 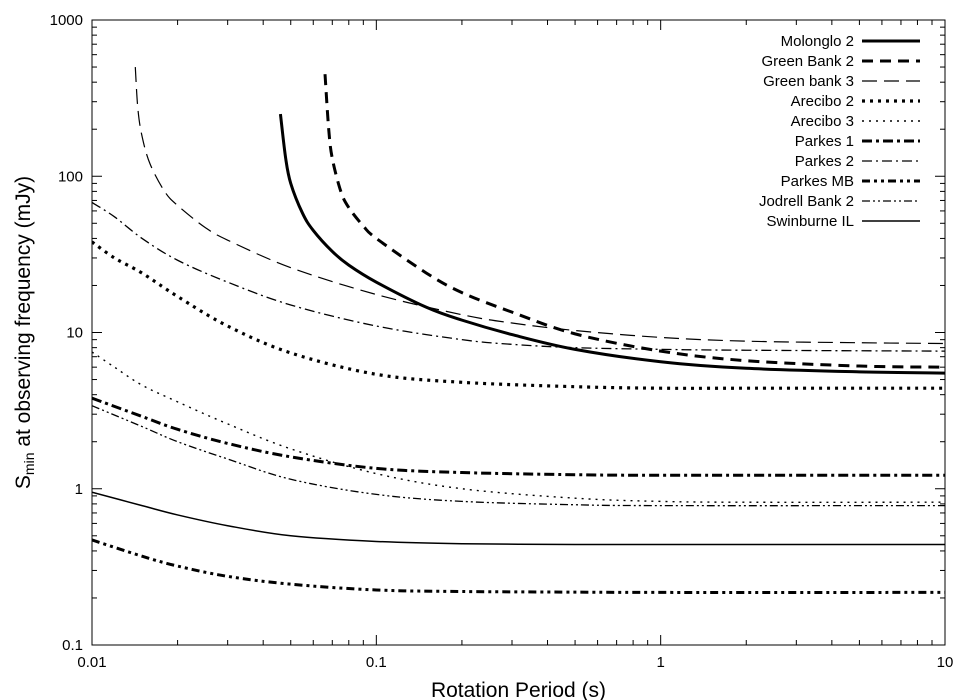 I want to click on x-tick-label: 1, so click(x=660, y=662).